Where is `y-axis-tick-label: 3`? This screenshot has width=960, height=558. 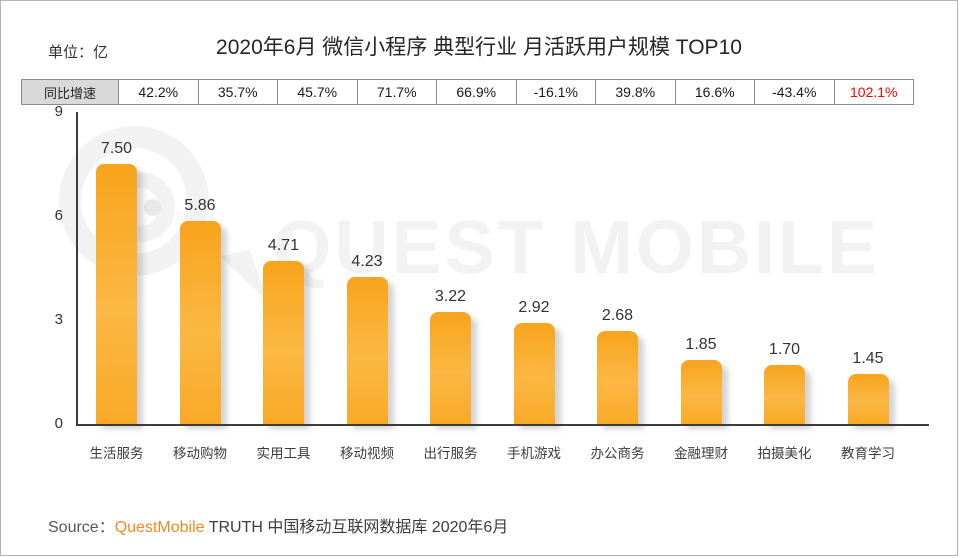 y-axis-tick-label: 3 is located at coordinates (58, 319).